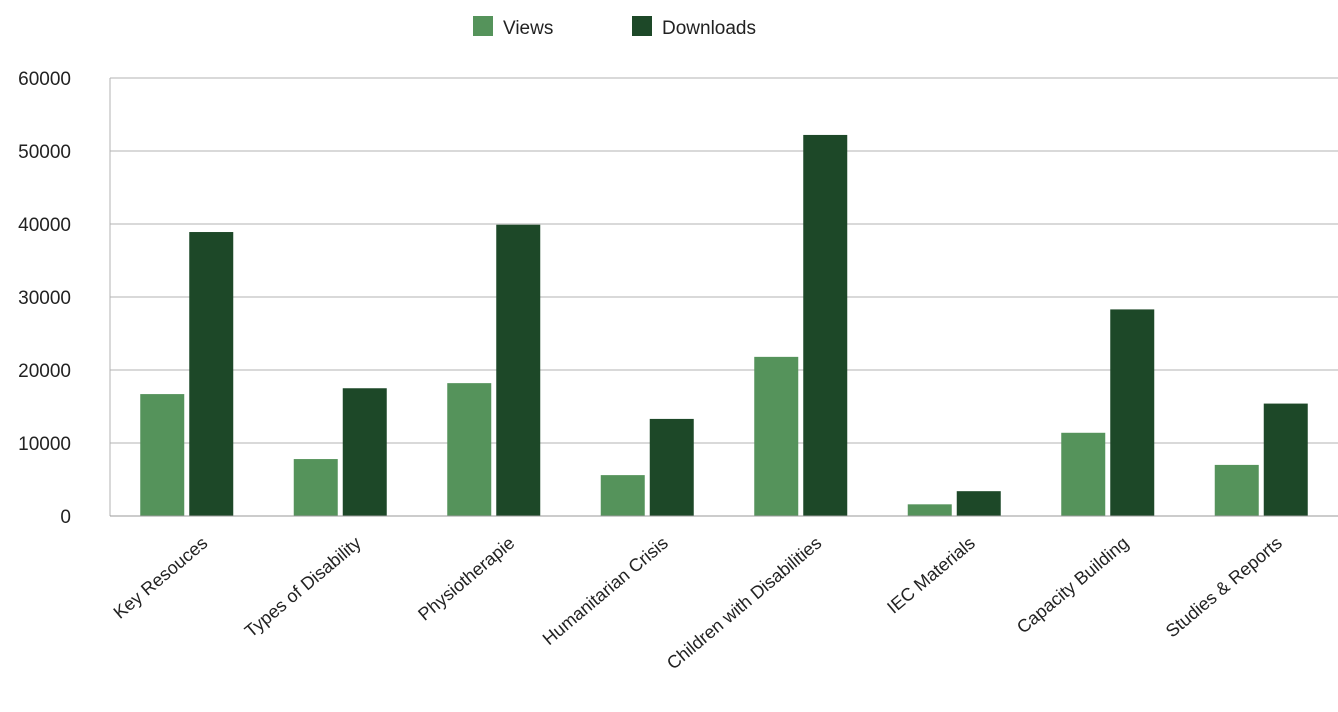  Describe the element at coordinates (614, 27) in the screenshot. I see `legend: Views Downloads` at that location.